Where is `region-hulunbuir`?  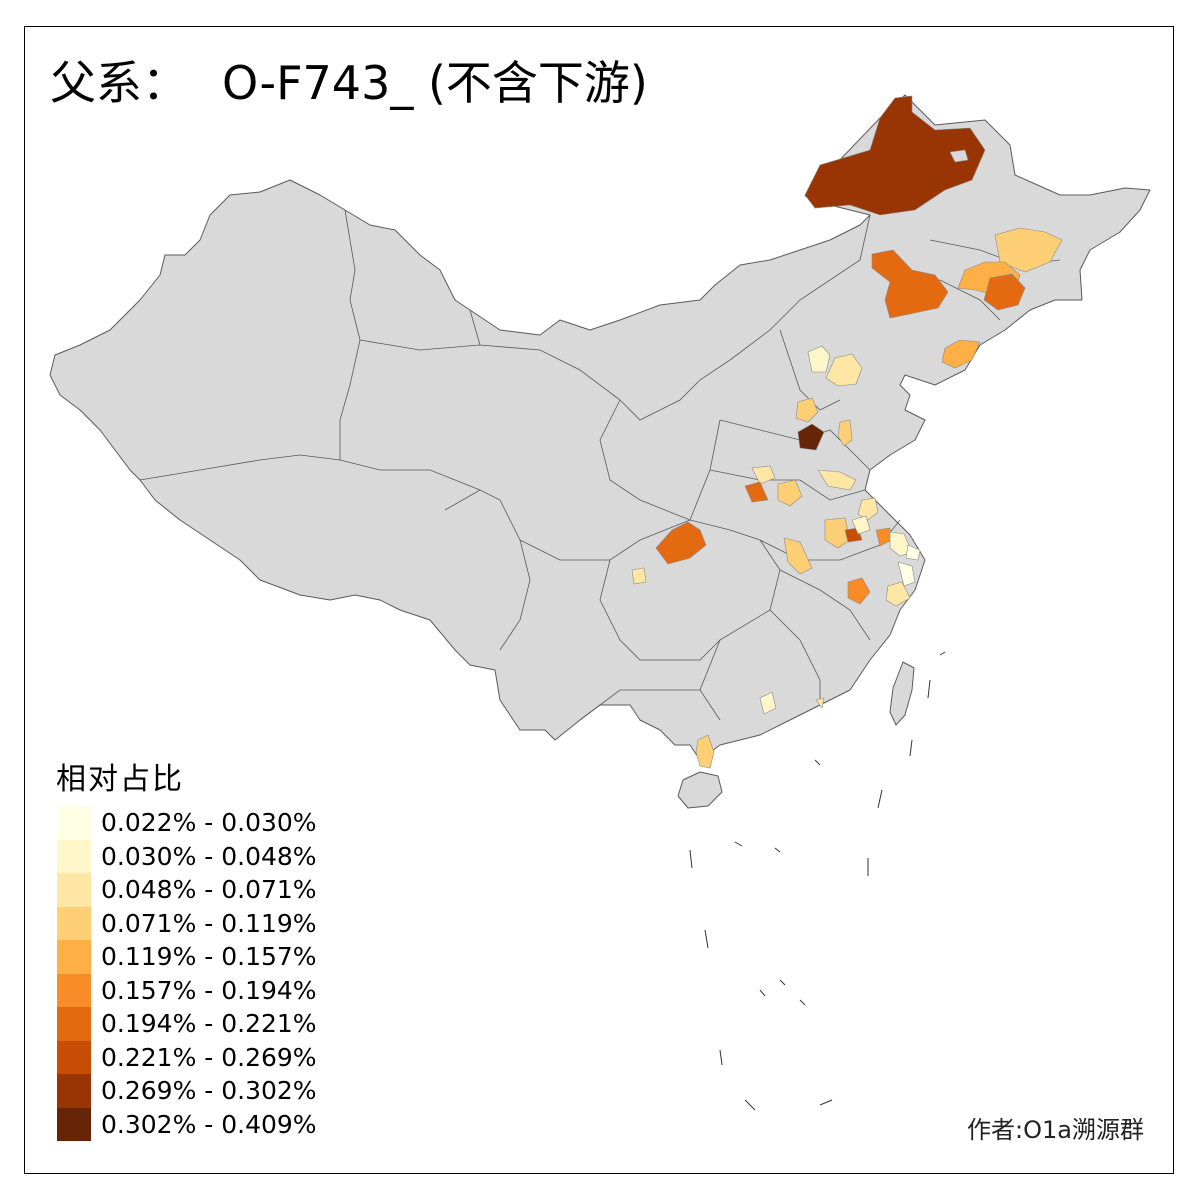 region-hulunbuir is located at coordinates (895, 155).